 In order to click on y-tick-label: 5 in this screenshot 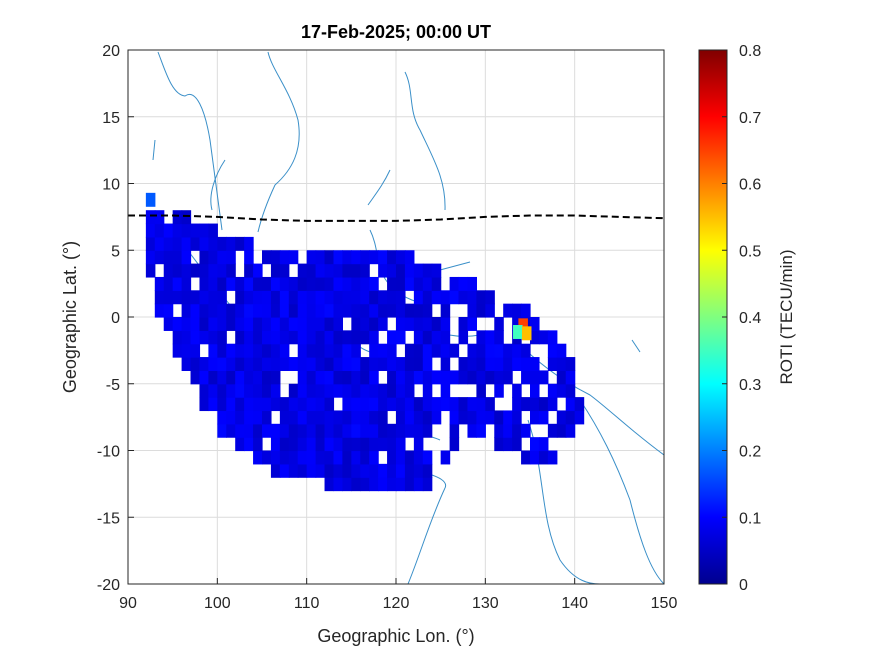, I will do `click(115, 251)`.